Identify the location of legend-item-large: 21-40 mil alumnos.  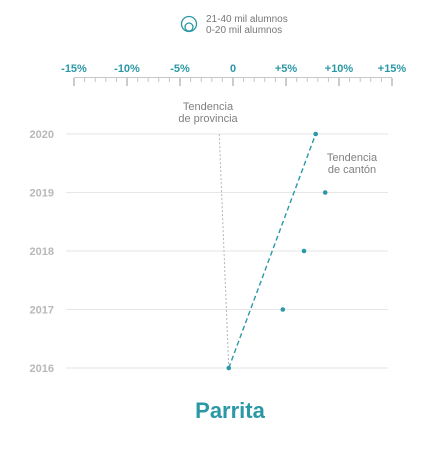
(247, 19).